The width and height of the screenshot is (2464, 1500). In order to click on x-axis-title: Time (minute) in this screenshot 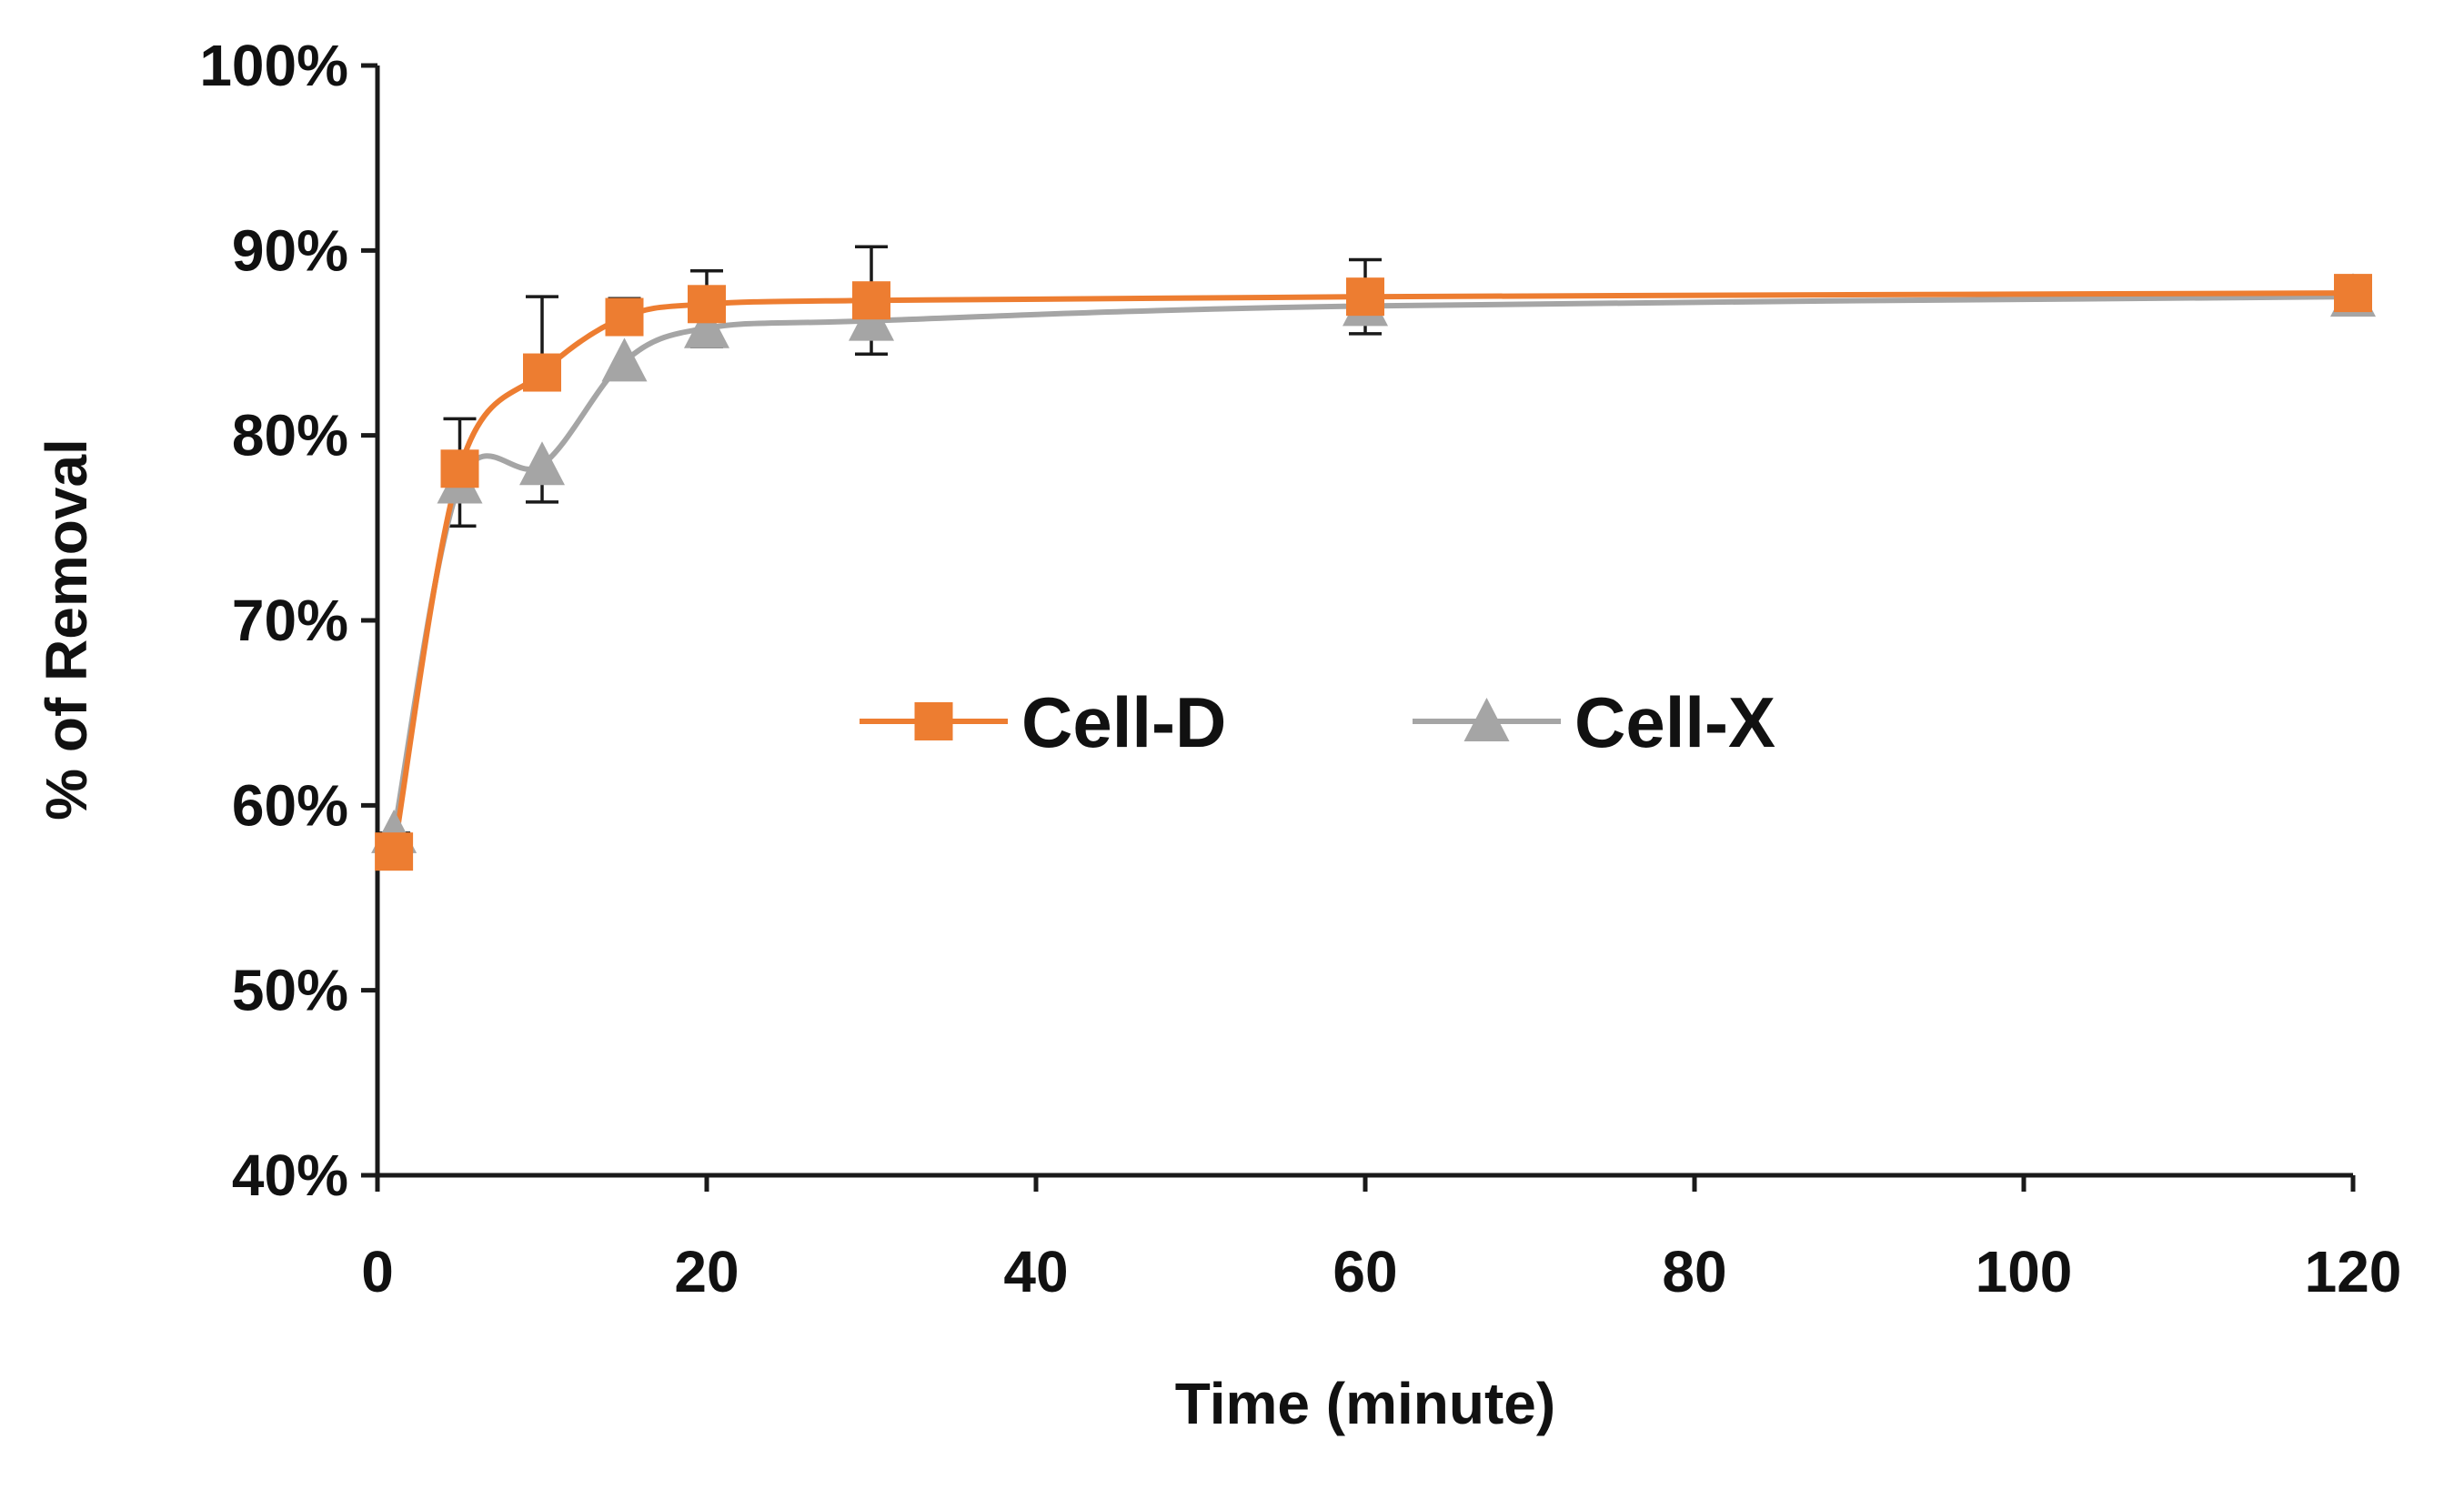, I will do `click(1365, 1403)`.